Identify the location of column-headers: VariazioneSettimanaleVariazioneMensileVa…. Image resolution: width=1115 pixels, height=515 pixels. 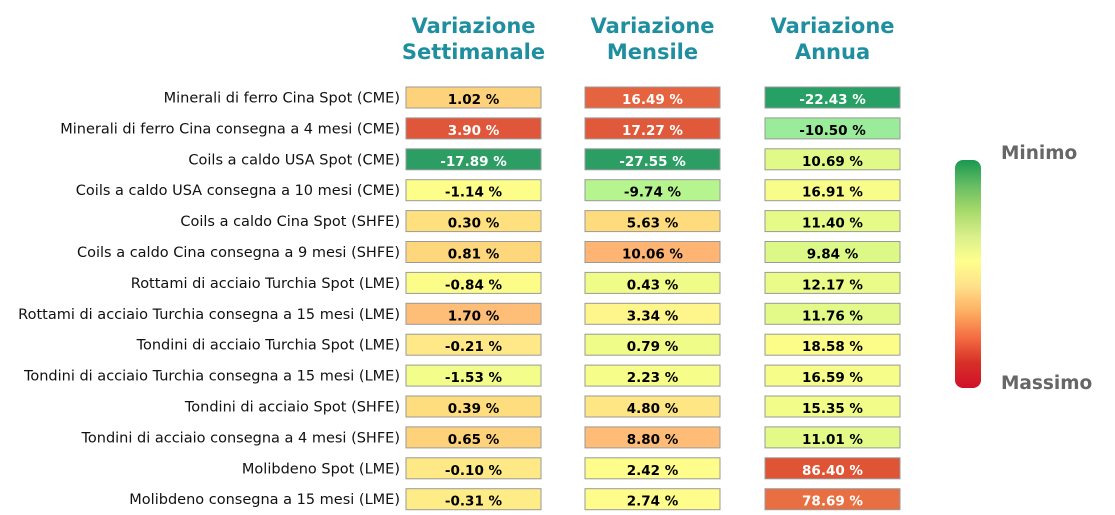
(648, 39).